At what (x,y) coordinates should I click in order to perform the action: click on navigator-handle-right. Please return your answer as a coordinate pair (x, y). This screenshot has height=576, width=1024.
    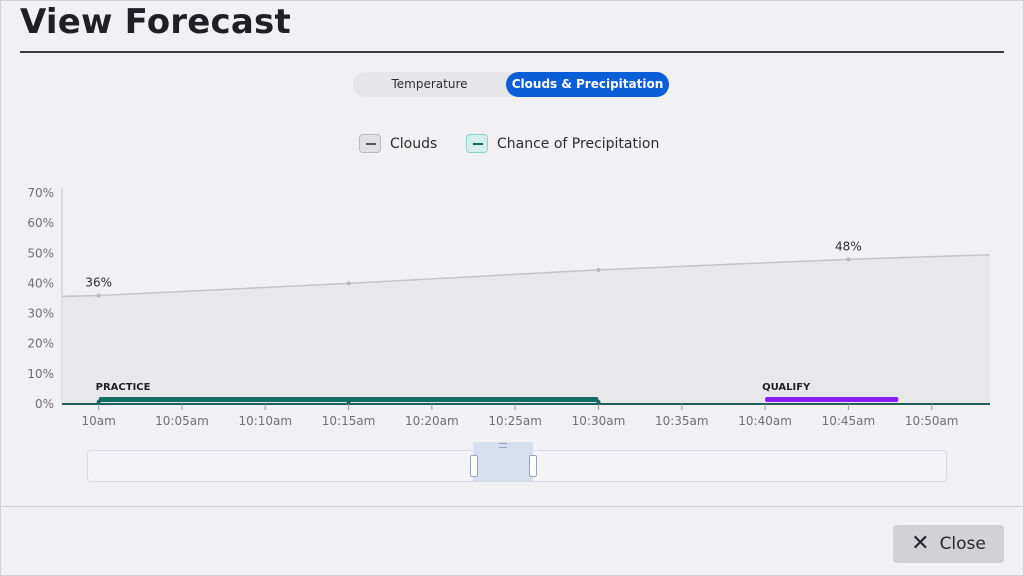
    Looking at the image, I should click on (533, 466).